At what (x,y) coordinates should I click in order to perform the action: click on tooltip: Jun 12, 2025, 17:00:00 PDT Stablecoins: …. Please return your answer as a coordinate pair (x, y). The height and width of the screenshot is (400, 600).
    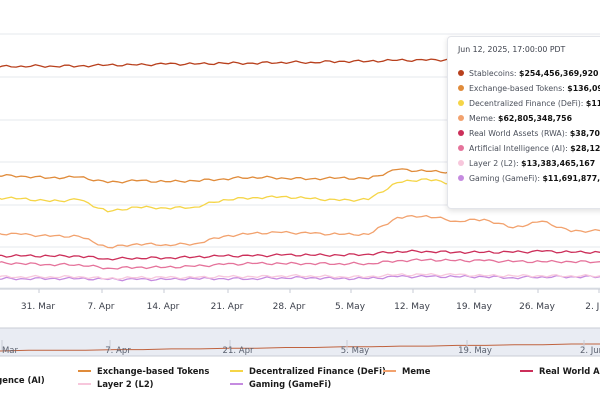
    Looking at the image, I should click on (523, 122).